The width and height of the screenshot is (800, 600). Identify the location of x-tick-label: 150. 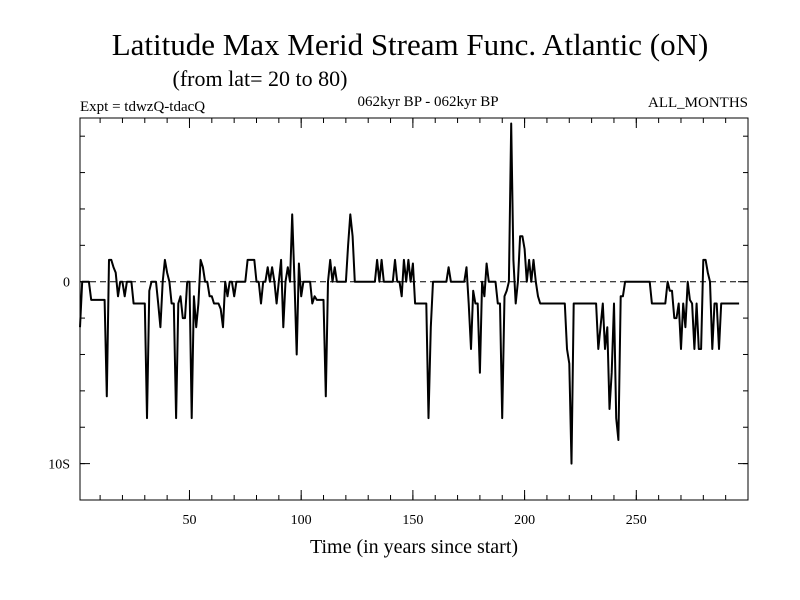
(412, 520).